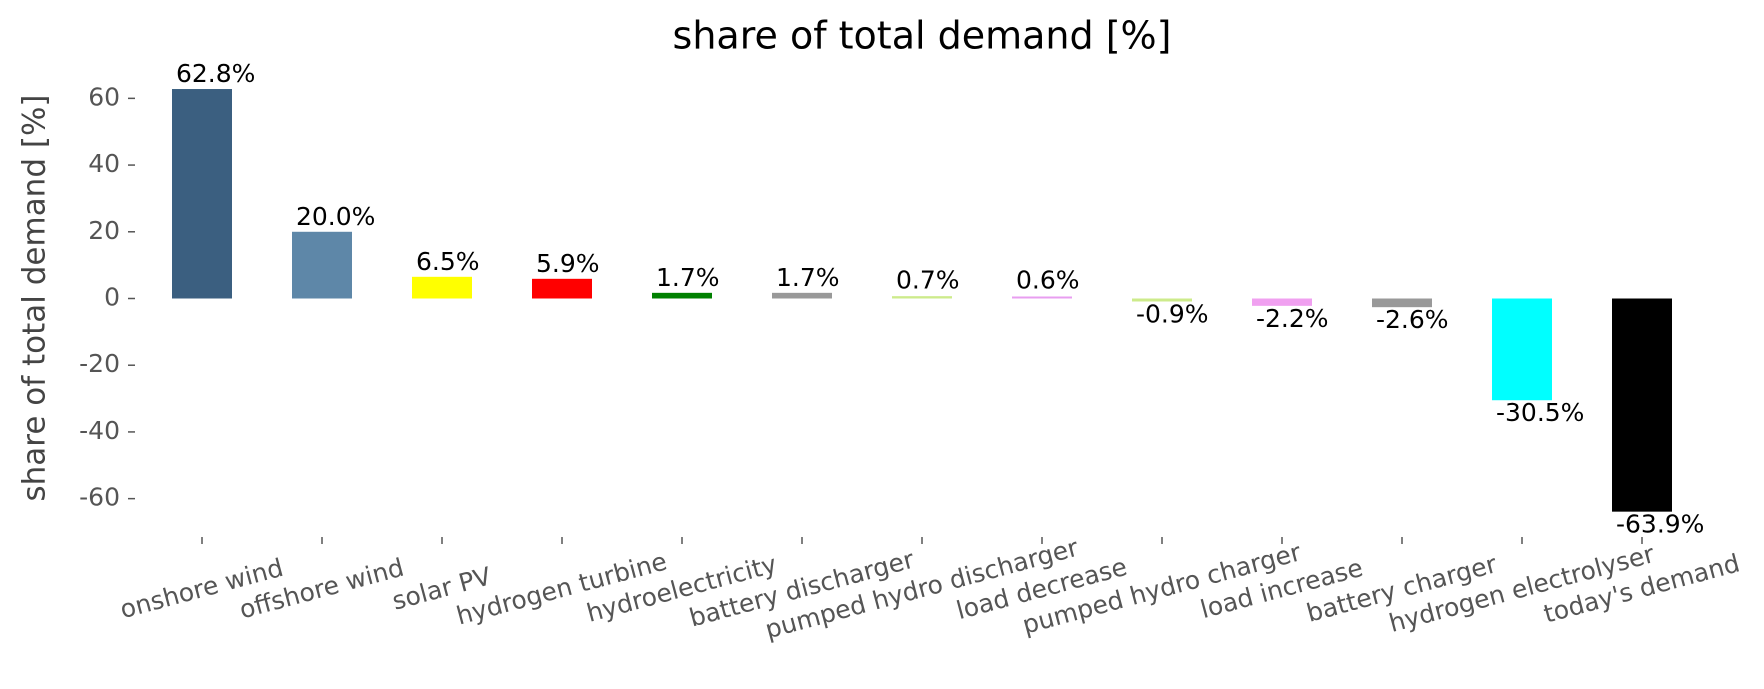  Describe the element at coordinates (215, 73) in the screenshot. I see `value-label: 62.8%` at that location.